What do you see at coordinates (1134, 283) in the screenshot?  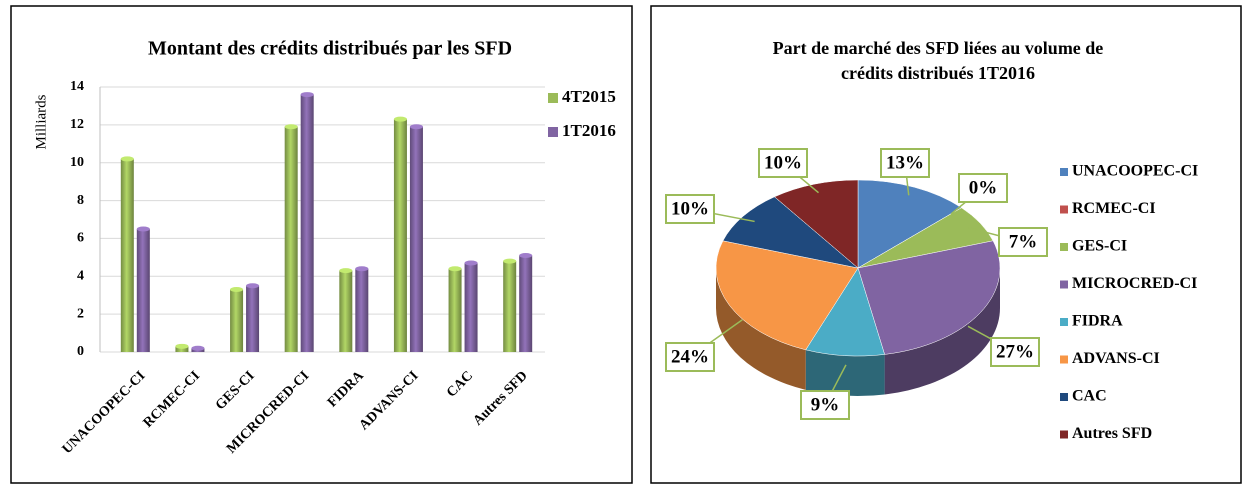 I see `legend-label: MICROCRED-CI` at bounding box center [1134, 283].